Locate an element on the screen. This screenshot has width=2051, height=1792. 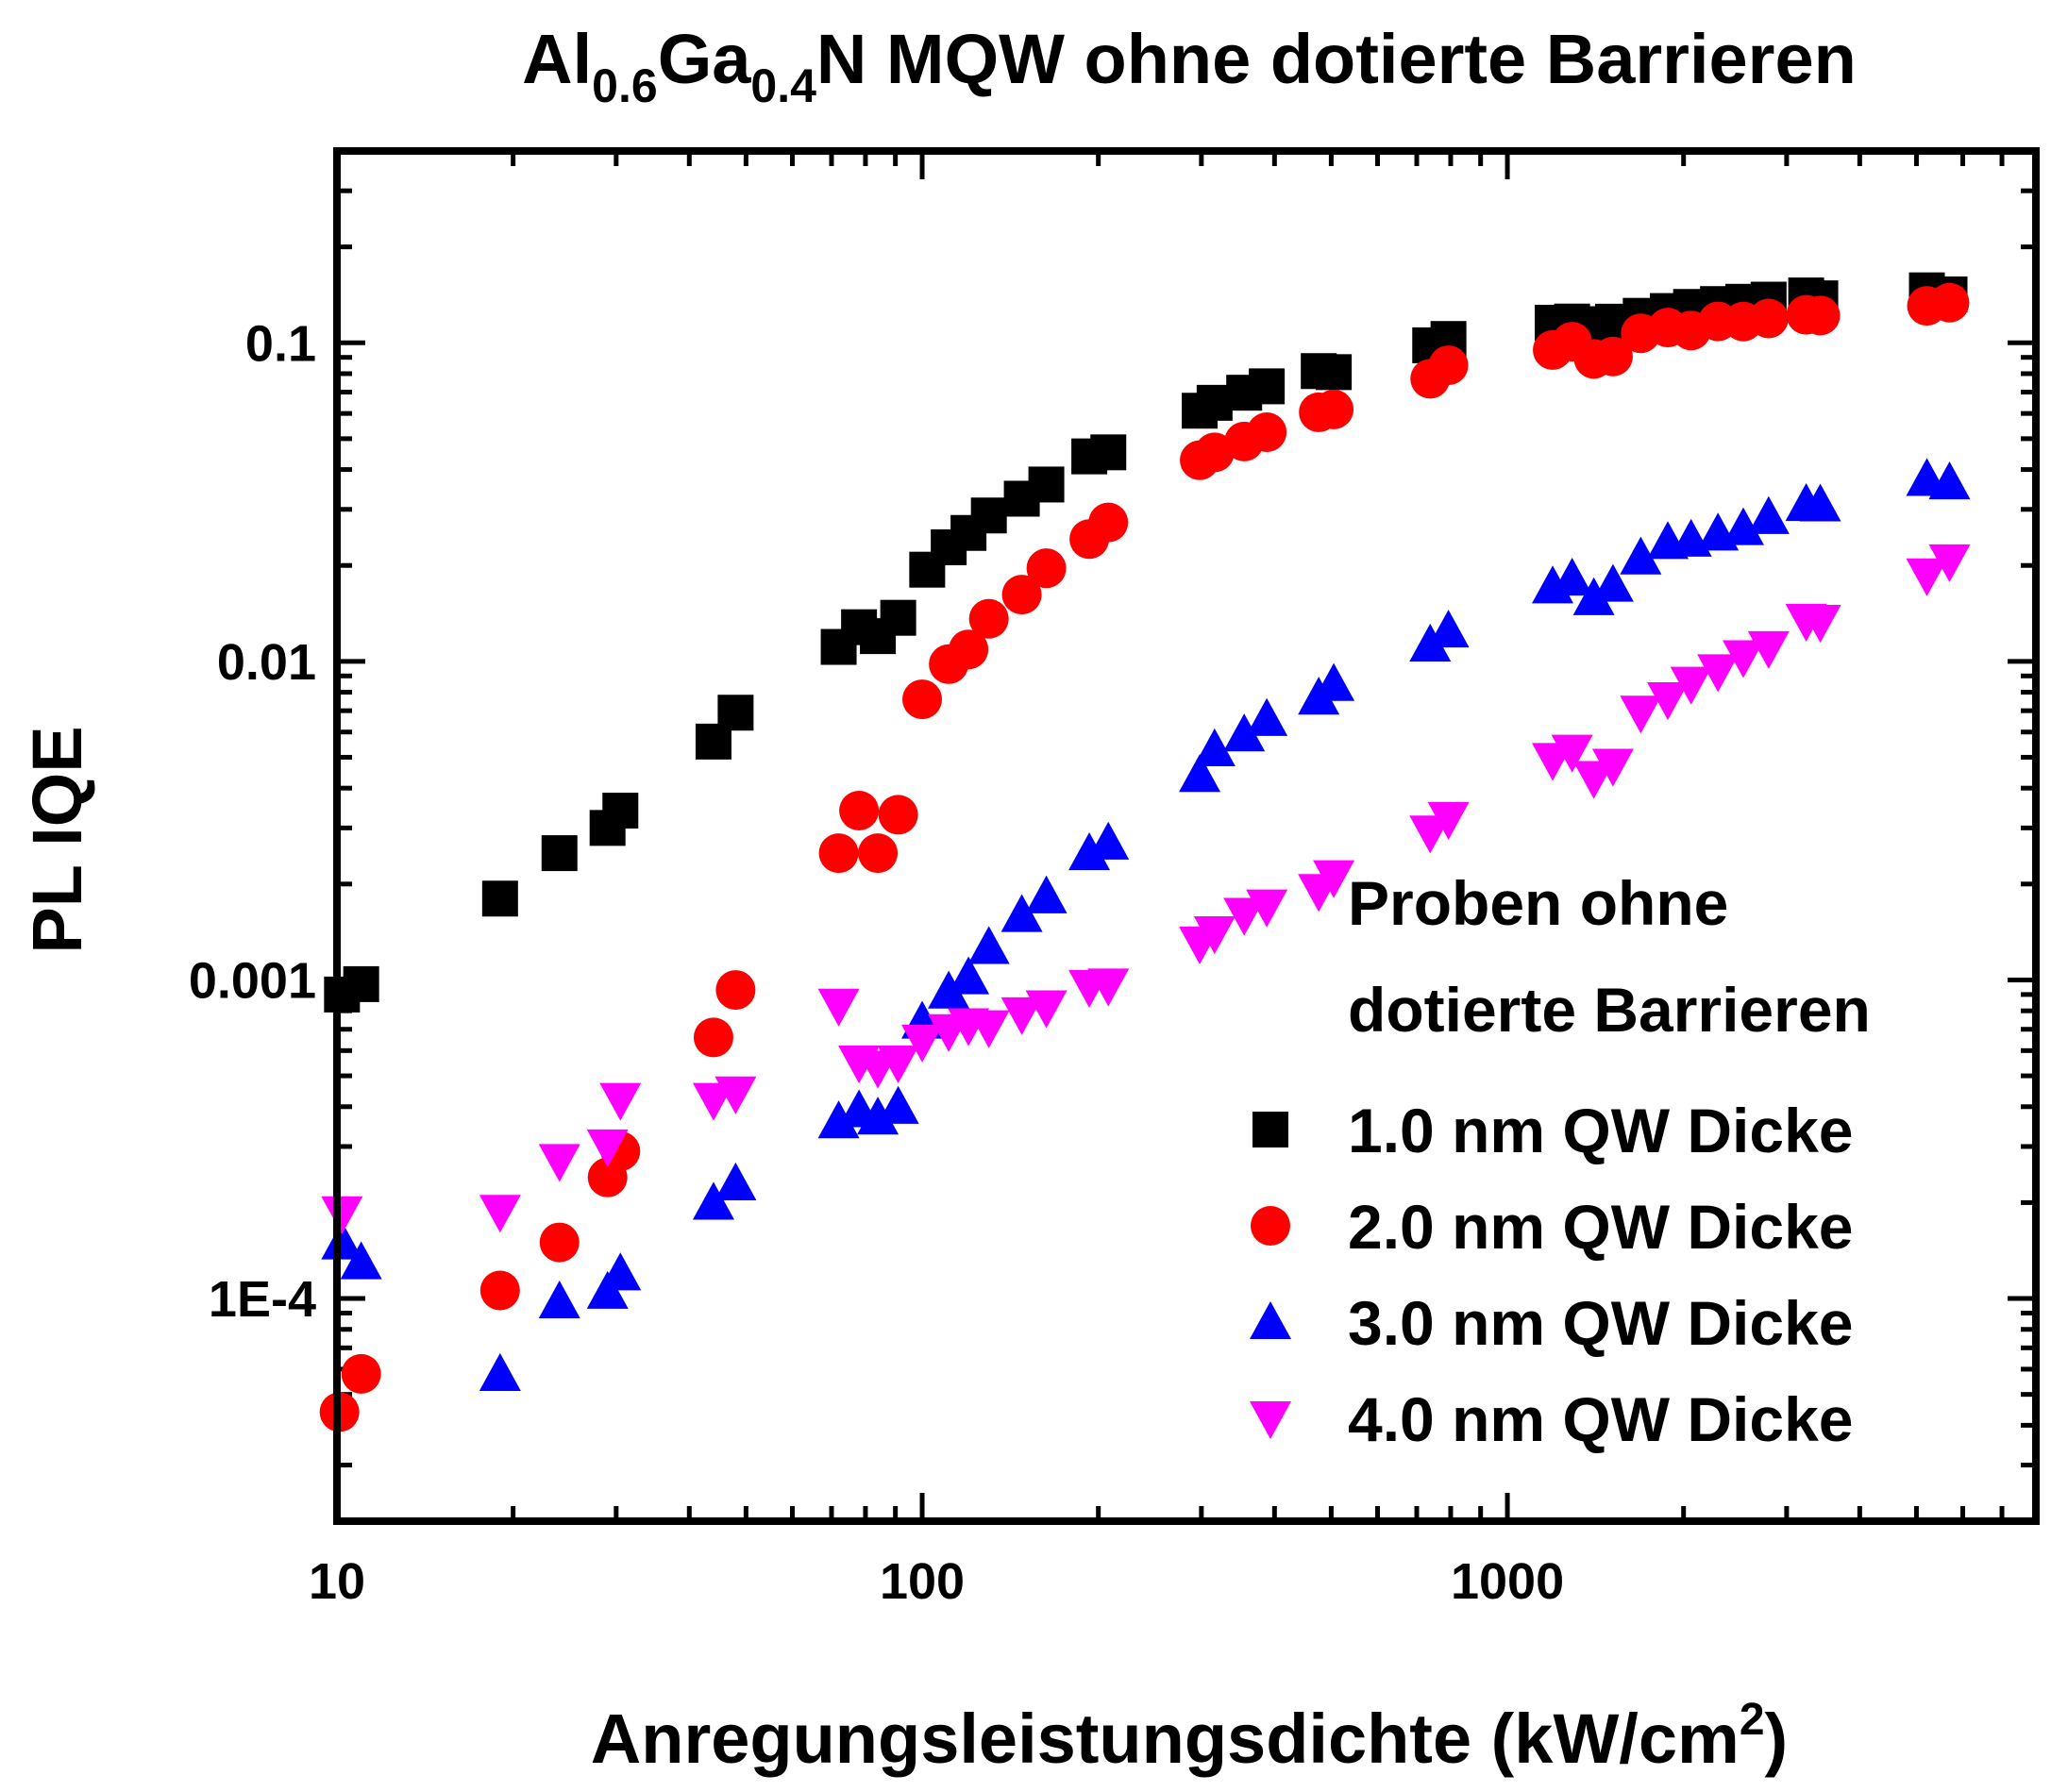
chart-title: Al0.6Ga0.4N MQW ohne dotierte Barrieren is located at coordinates (1189, 66).